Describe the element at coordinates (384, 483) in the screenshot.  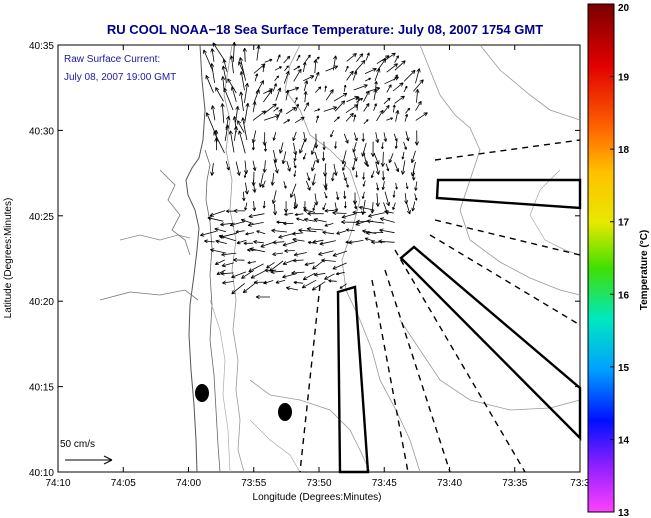
I see `x-tick-label: 73:45` at that location.